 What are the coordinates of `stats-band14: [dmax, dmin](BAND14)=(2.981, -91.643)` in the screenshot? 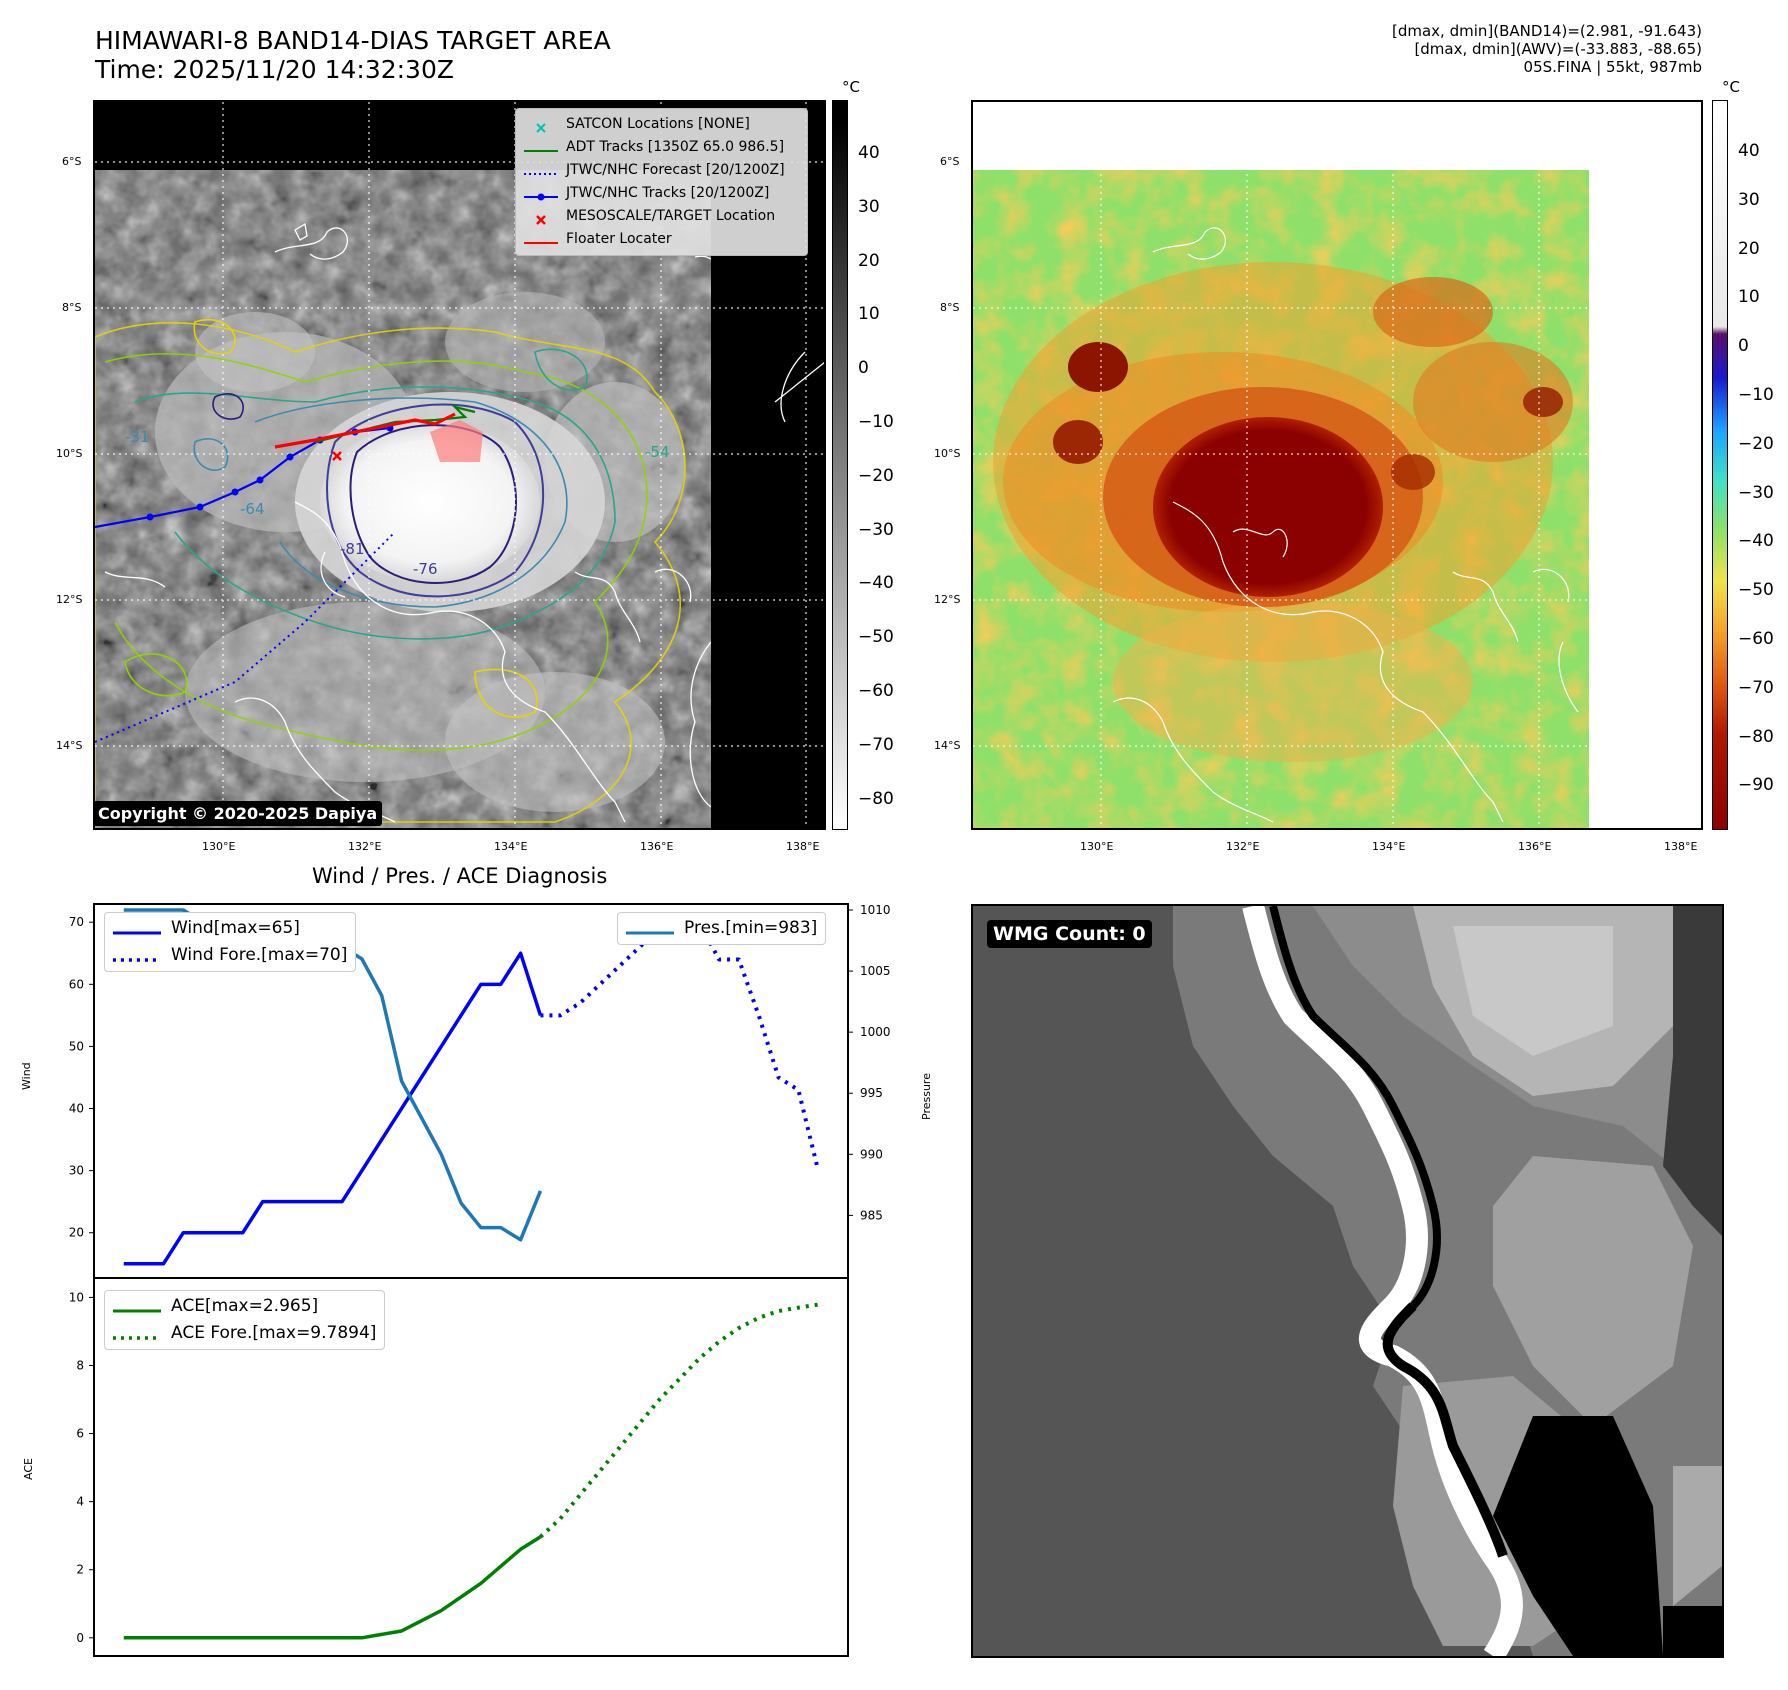 It's located at (1546, 31).